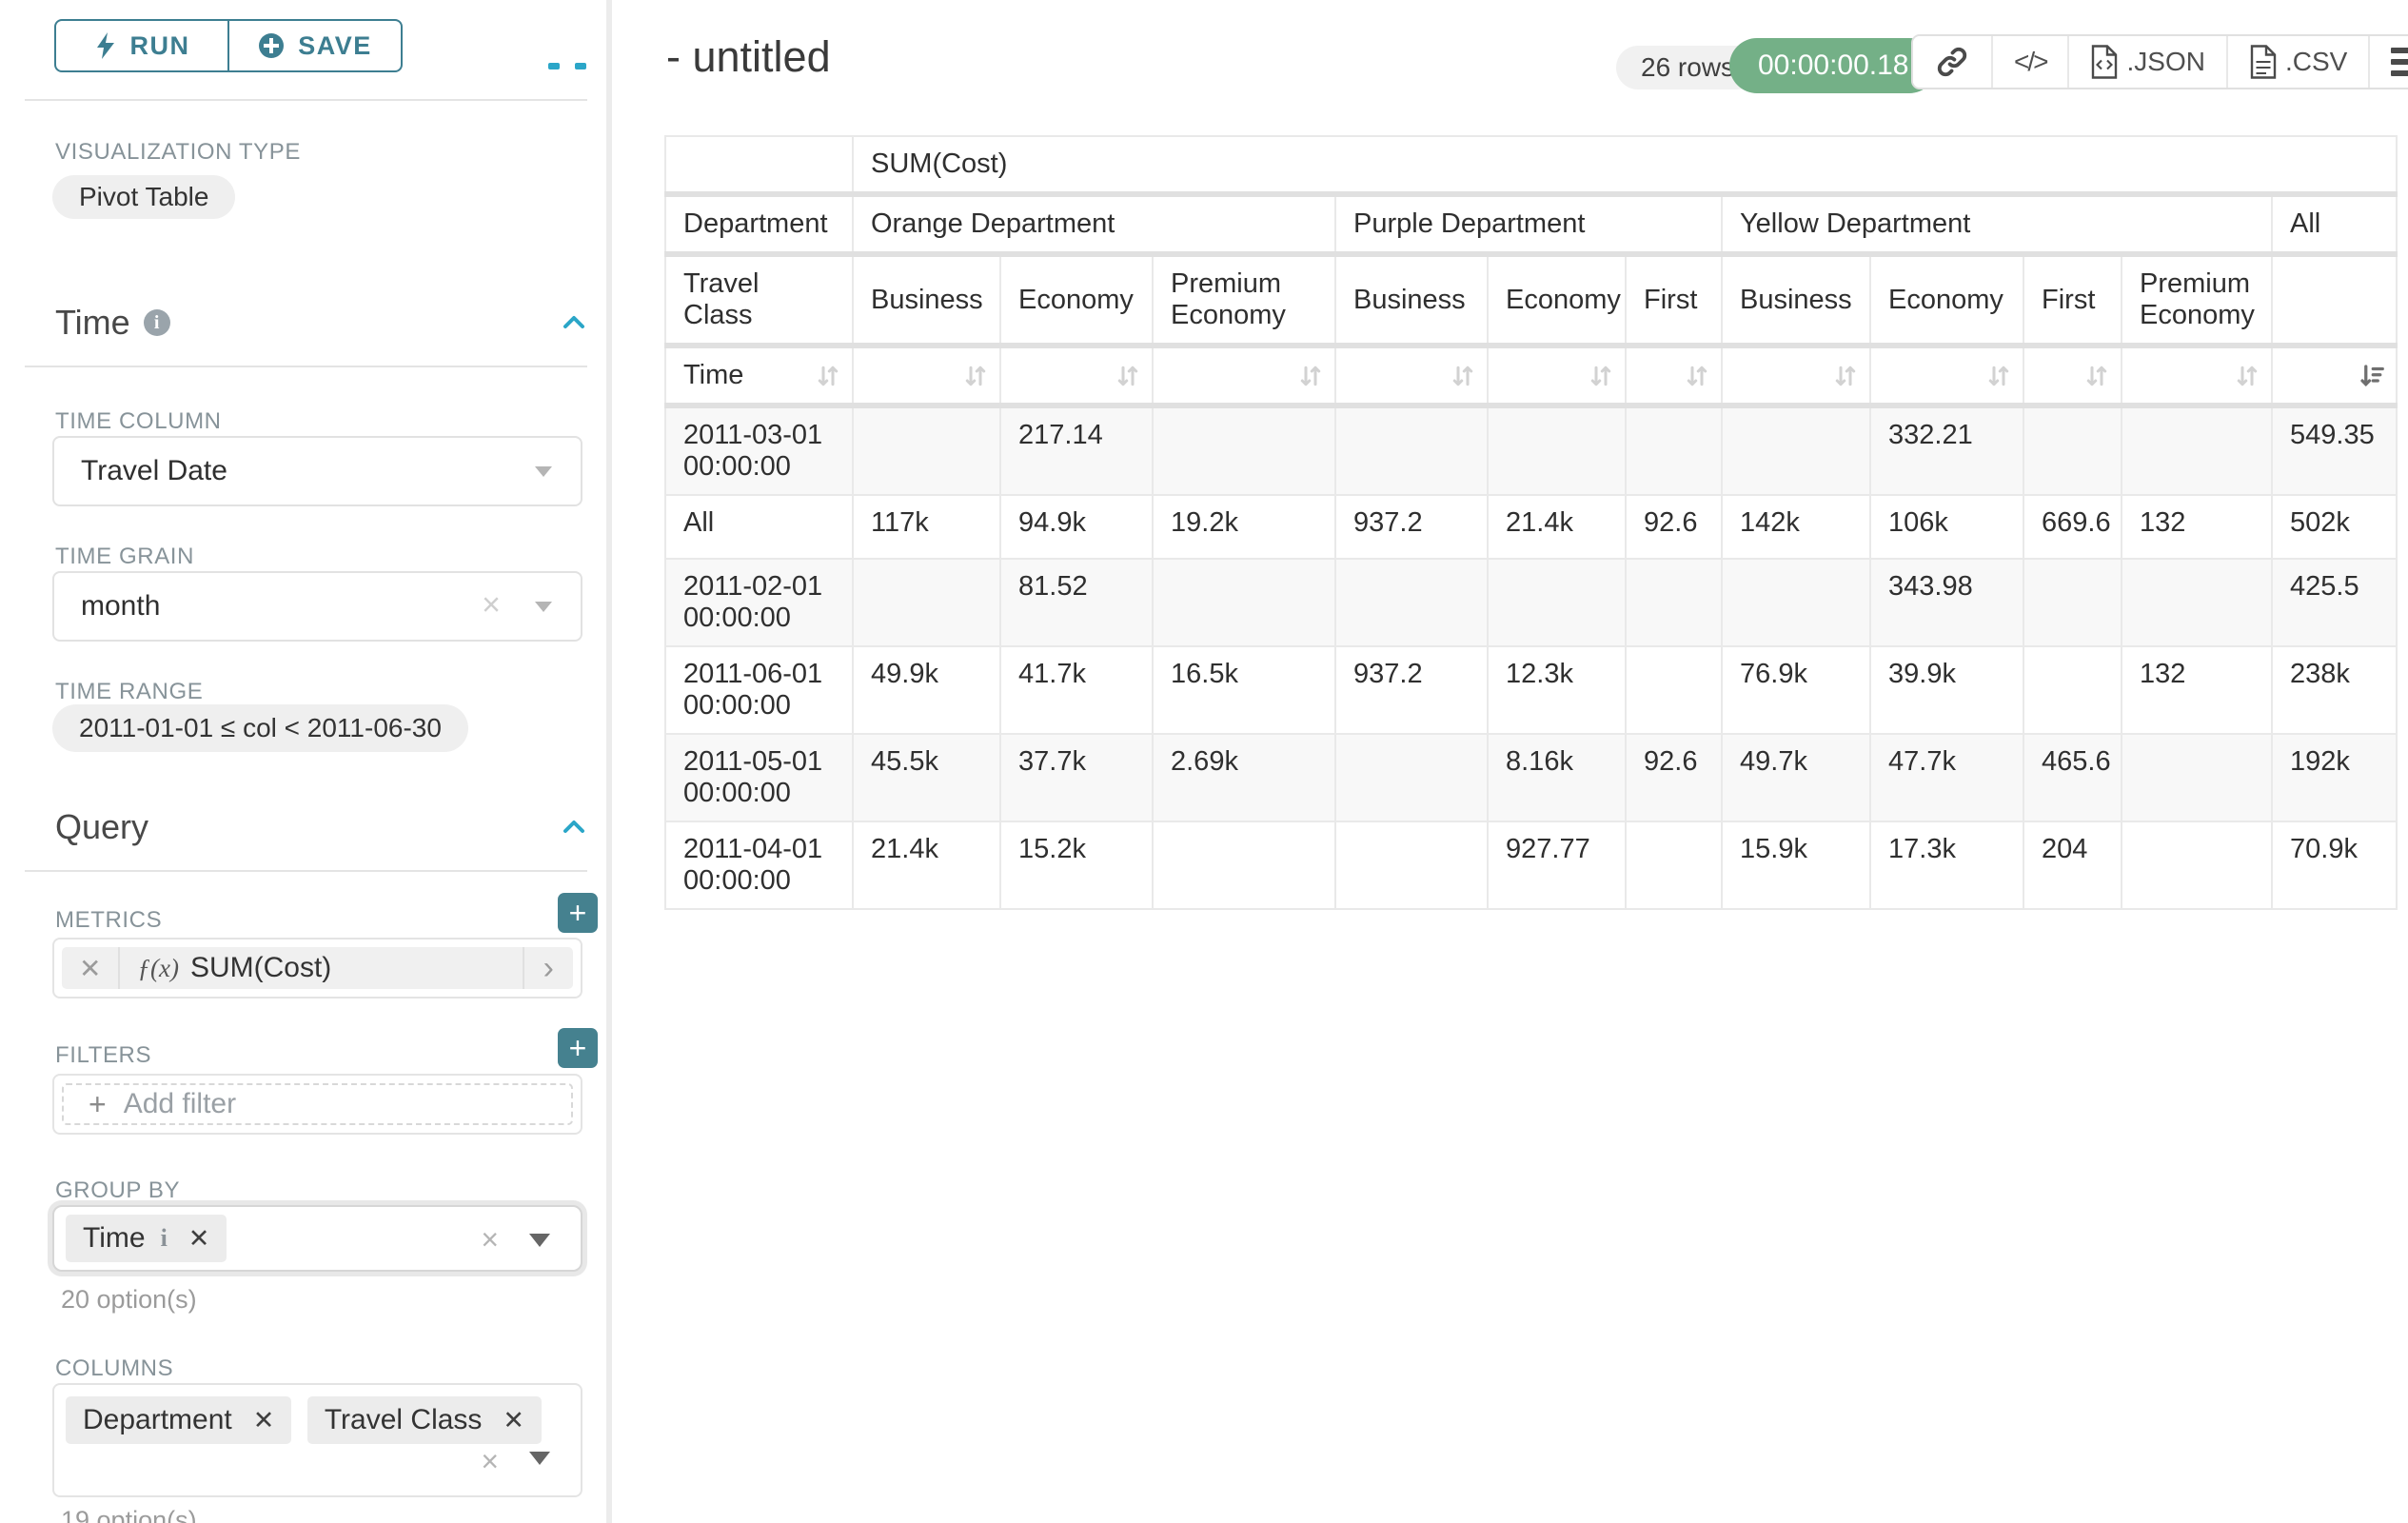 Image resolution: width=2408 pixels, height=1523 pixels. I want to click on chart-title: - untitled, so click(748, 57).